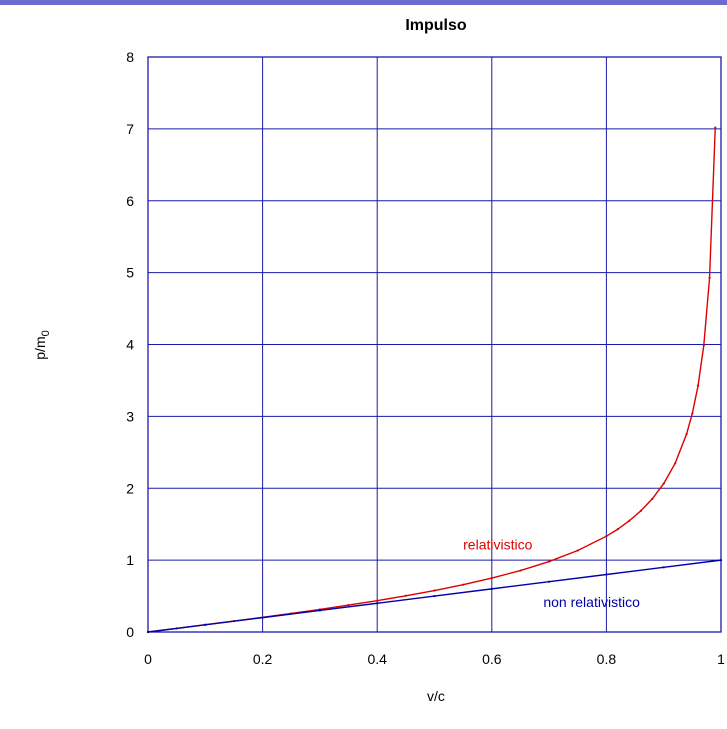  What do you see at coordinates (721, 659) in the screenshot?
I see `x-tick-label: 1` at bounding box center [721, 659].